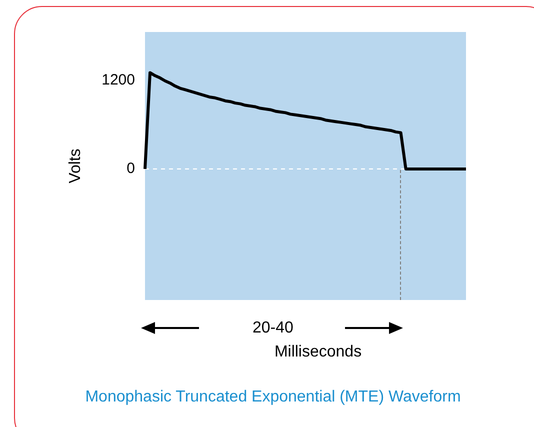  I want to click on text: Monophasic Truncated Exponential (MTE) Waveform, so click(273, 397).